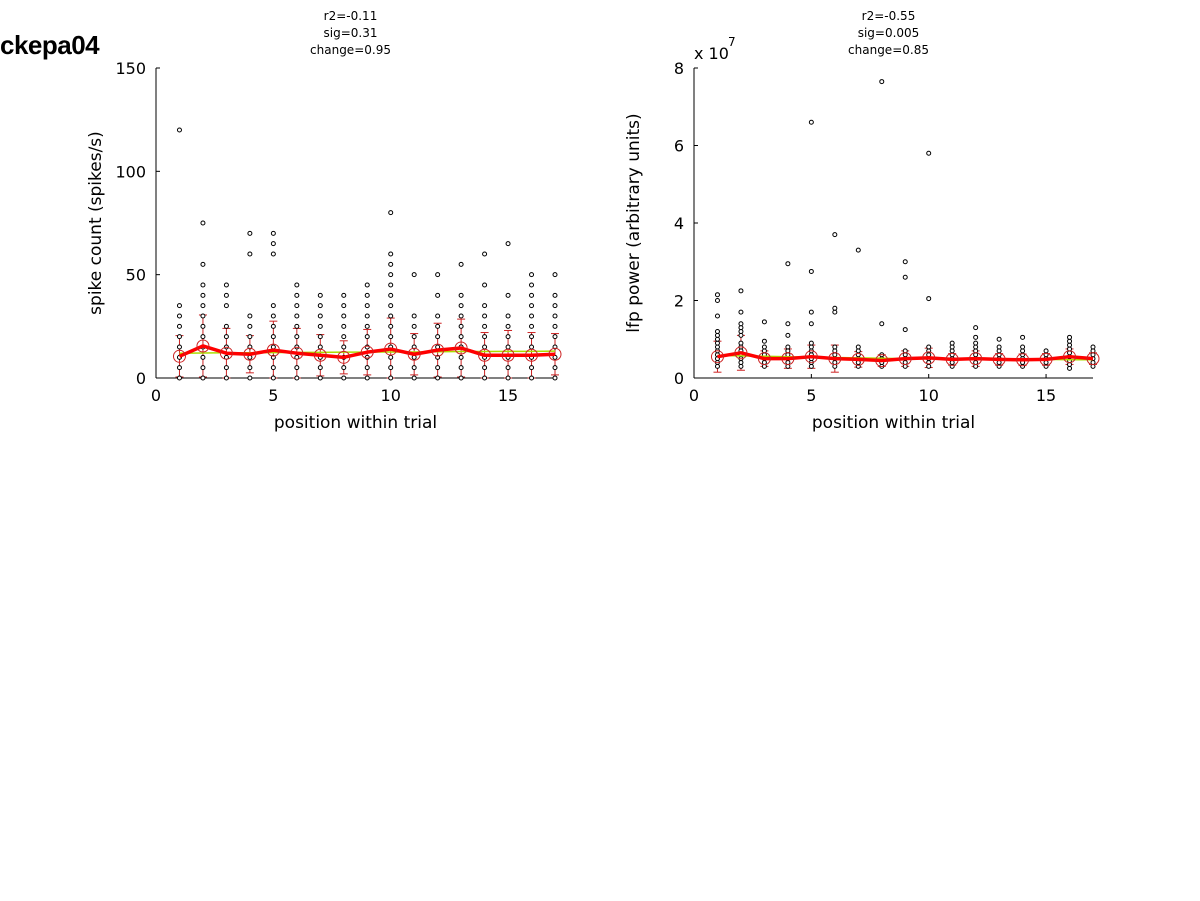 This screenshot has height=901, width=1200. Describe the element at coordinates (888, 50) in the screenshot. I see `stats-line: change=0.85` at that location.